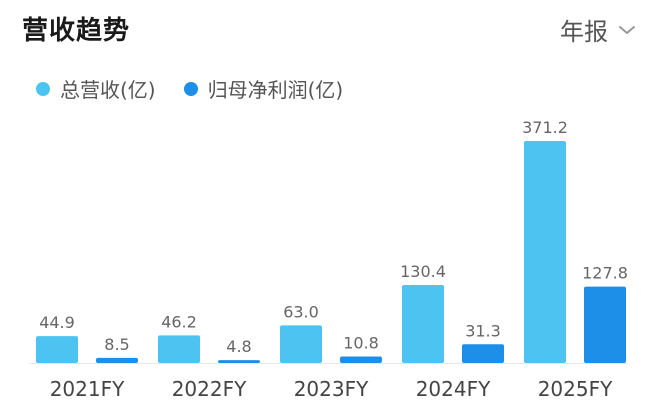  What do you see at coordinates (423, 324) in the screenshot?
I see `bar-revenue-2024FY` at bounding box center [423, 324].